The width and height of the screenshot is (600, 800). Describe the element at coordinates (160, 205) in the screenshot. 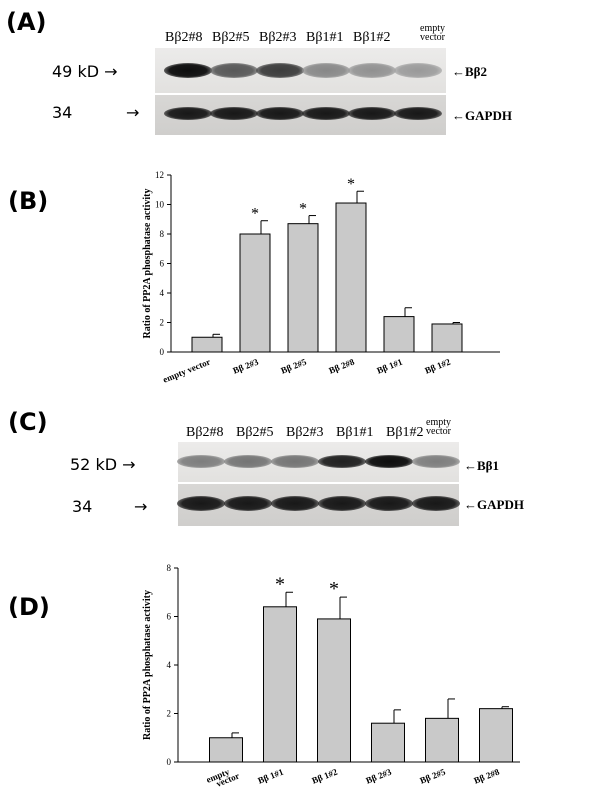

I see `panel-b-chart-y-tick-label: 10` at that location.